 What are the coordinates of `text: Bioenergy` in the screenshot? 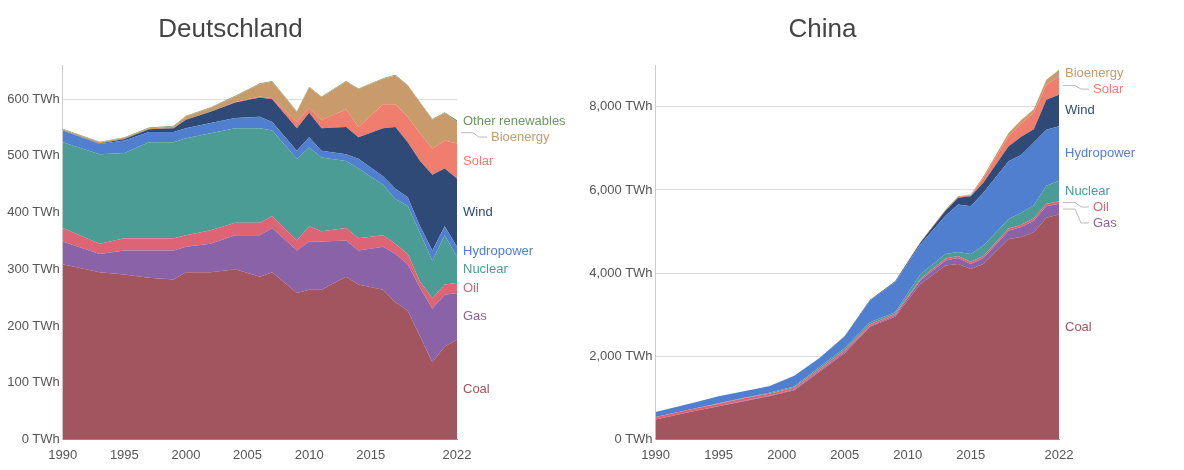 It's located at (521, 136).